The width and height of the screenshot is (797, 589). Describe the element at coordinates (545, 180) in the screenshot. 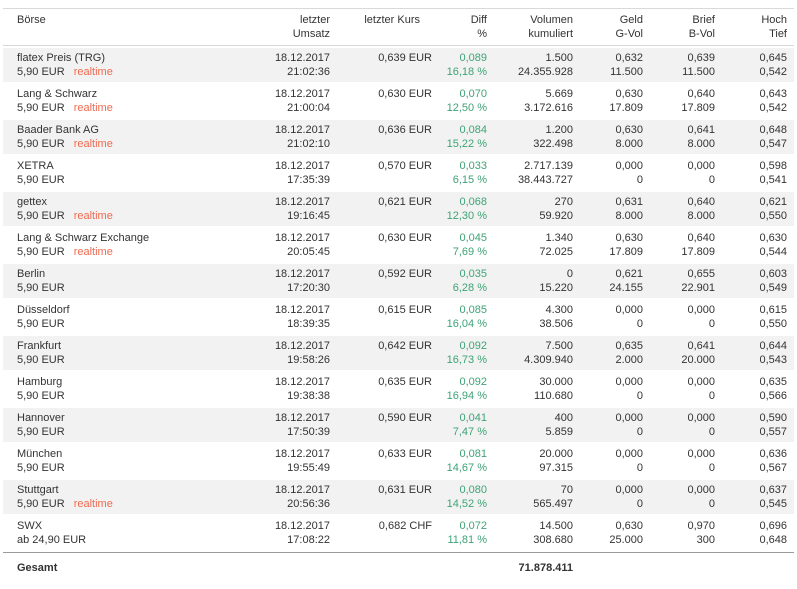

I see `volume-cumulative: 38.443.727` at that location.